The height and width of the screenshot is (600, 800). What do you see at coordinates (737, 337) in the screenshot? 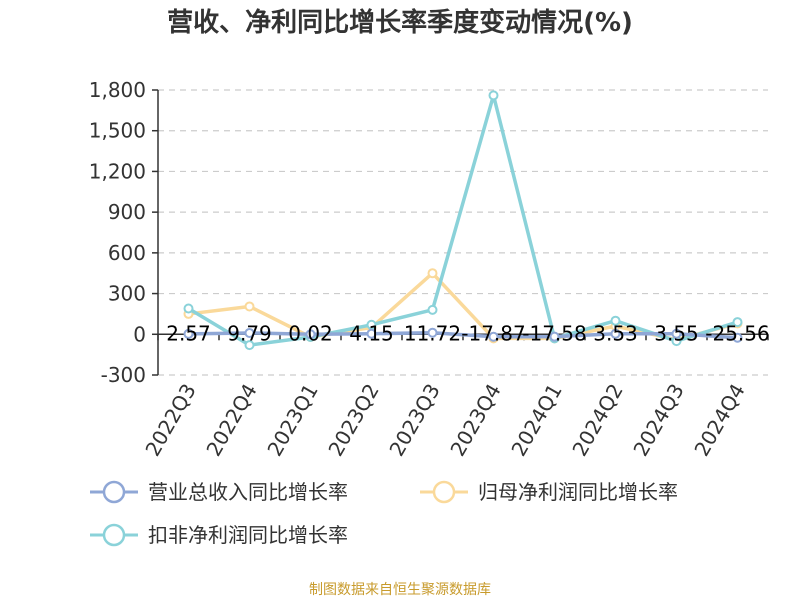
I see `series-0-point-2024Q4` at bounding box center [737, 337].